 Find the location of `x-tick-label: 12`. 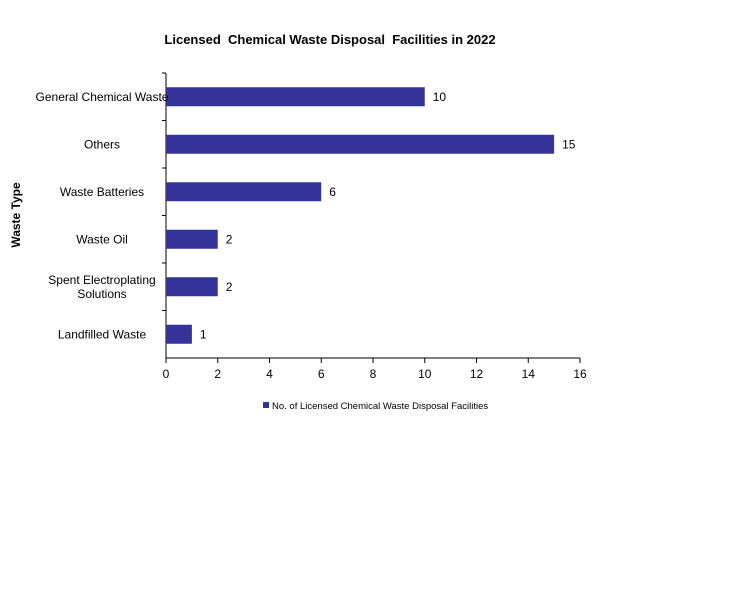

x-tick-label: 12 is located at coordinates (477, 374).